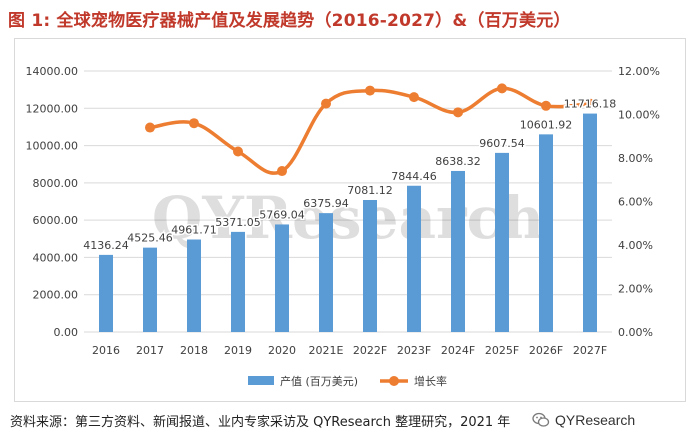 The image size is (699, 447). Describe the element at coordinates (106, 245) in the screenshot. I see `bar-data-label: 4136.24` at that location.